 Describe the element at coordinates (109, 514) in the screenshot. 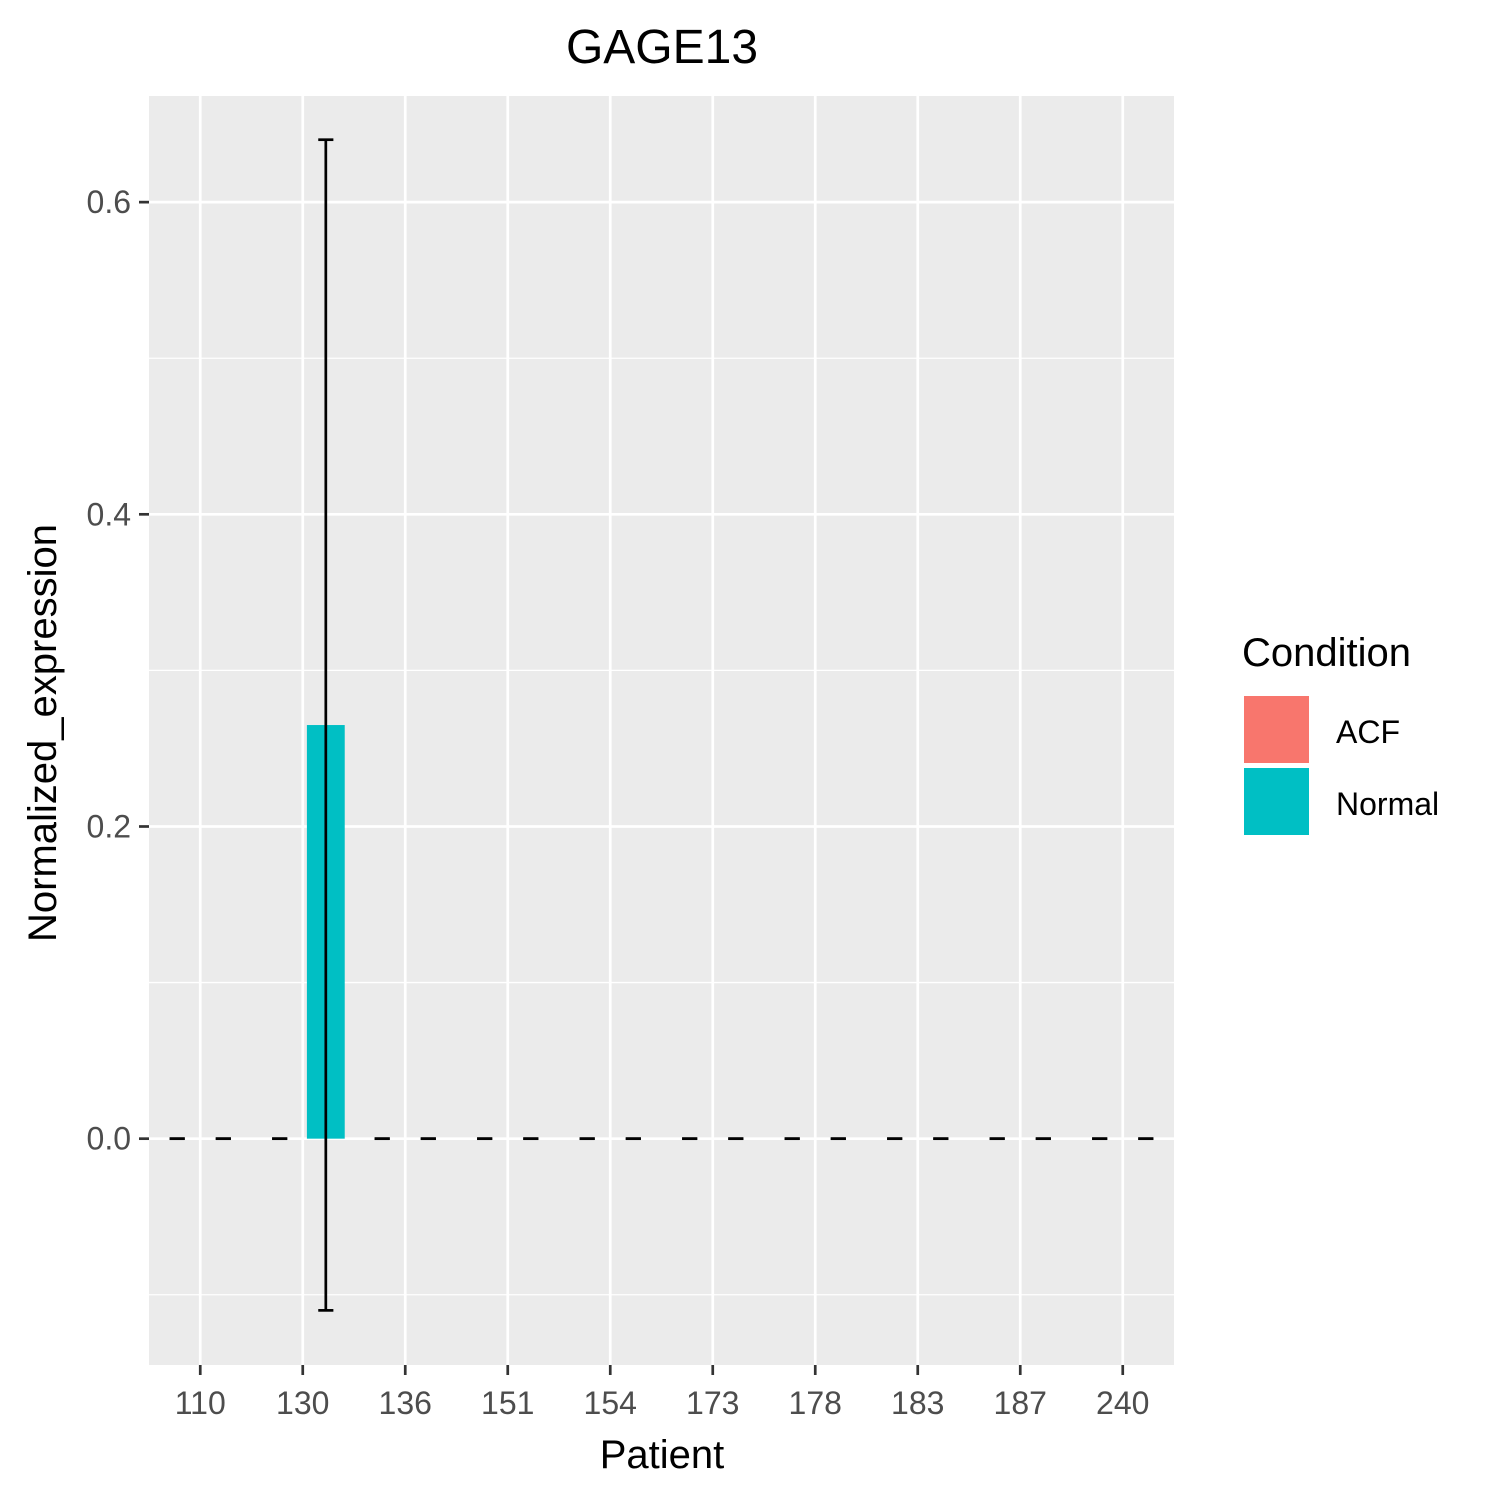

I see `y-tick-label: 0.4` at that location.